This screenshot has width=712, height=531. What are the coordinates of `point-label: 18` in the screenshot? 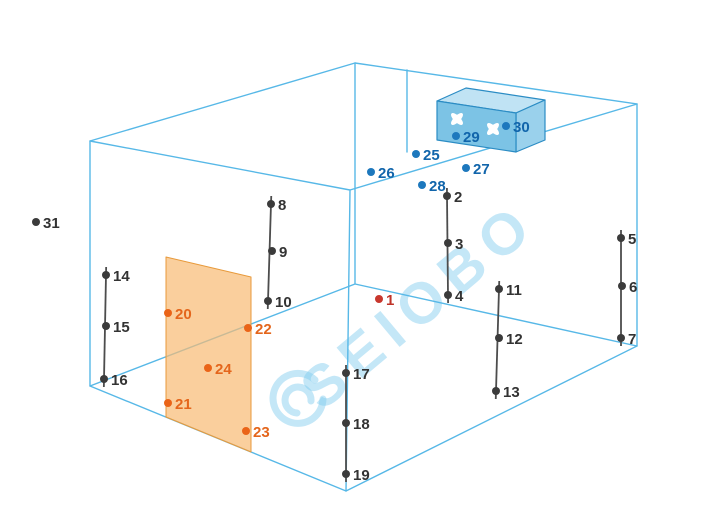 It's located at (361, 424).